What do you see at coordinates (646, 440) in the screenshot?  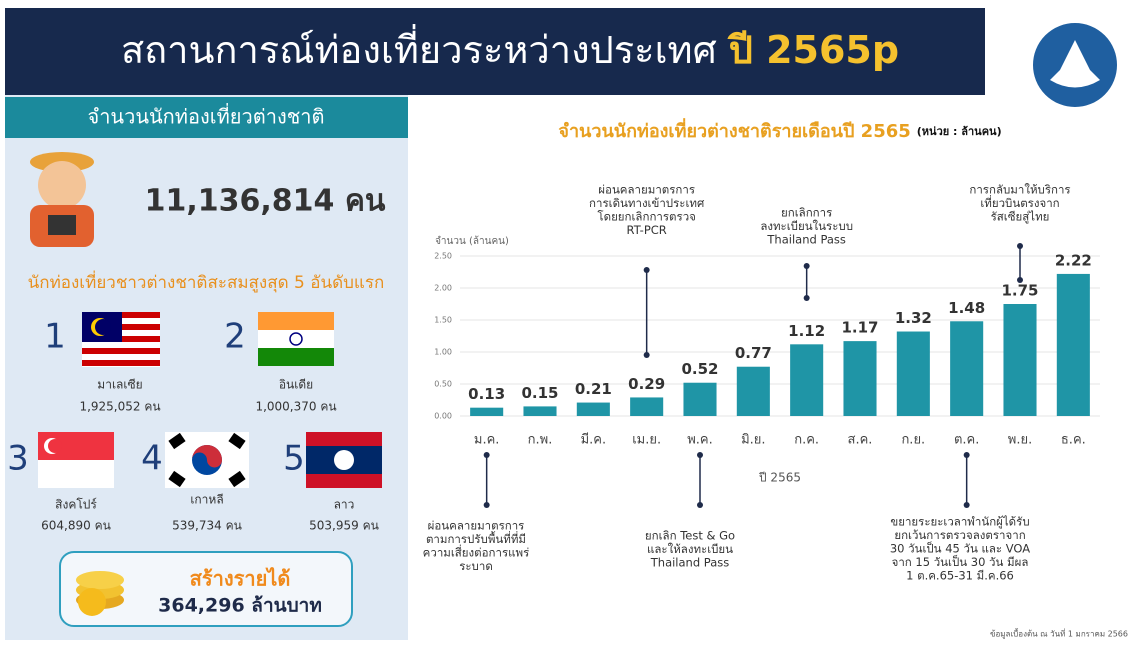 I see `x-tick-label: เม.ย.` at bounding box center [646, 440].